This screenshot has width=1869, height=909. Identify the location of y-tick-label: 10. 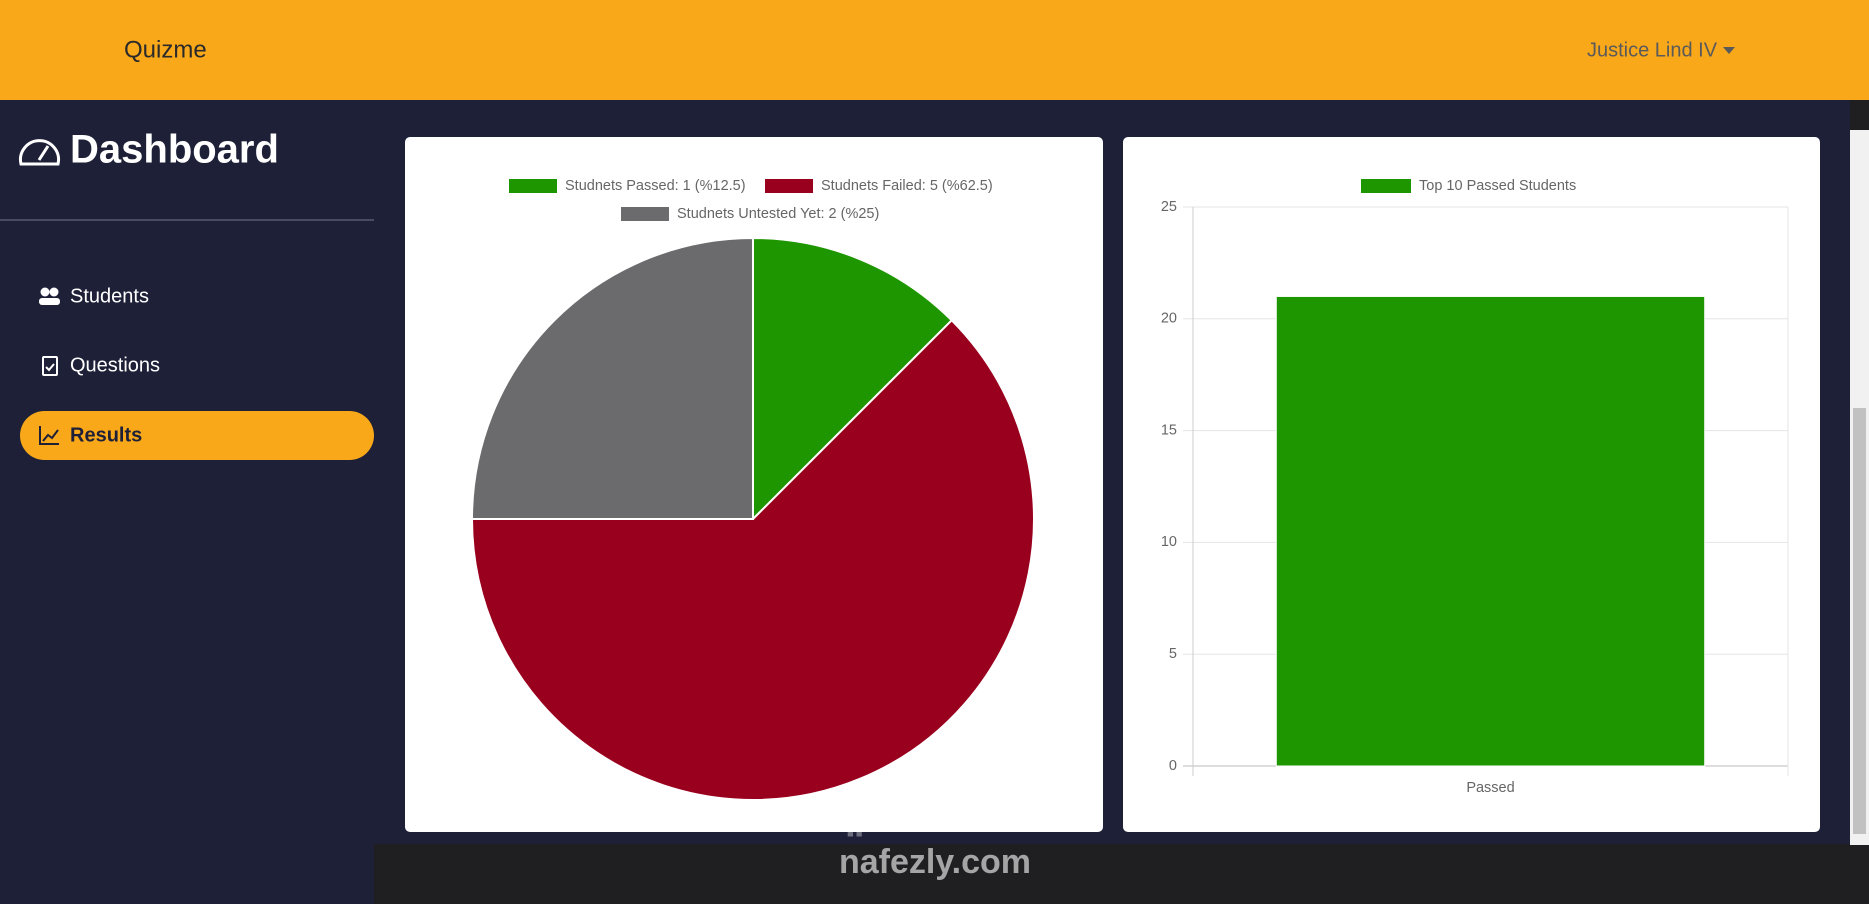
(1169, 542).